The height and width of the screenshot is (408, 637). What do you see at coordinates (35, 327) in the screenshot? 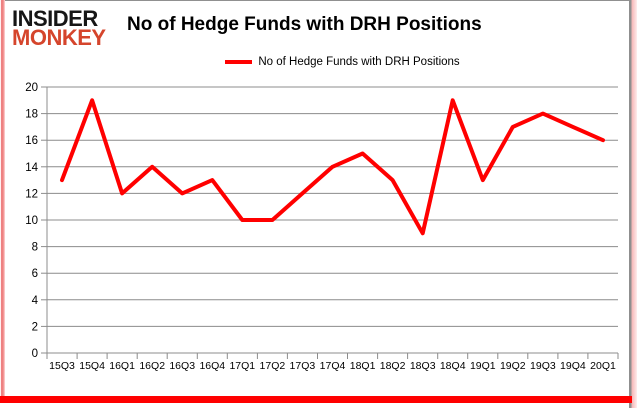
I see `y-tick-label: 2` at bounding box center [35, 327].